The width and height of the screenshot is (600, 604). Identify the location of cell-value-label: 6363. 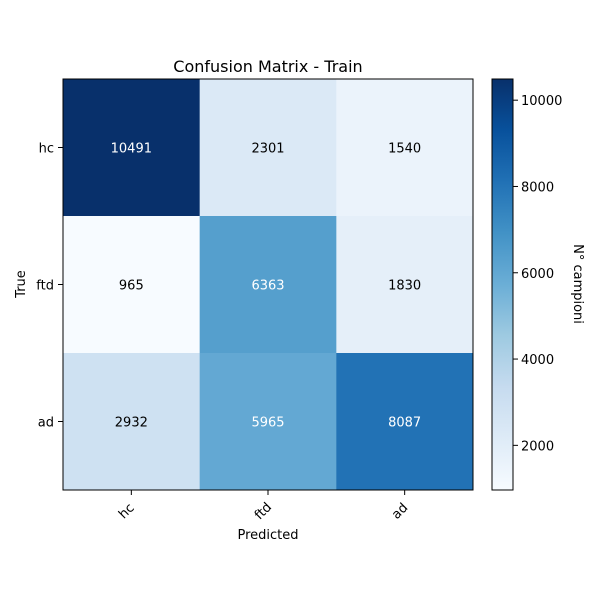
(267, 286).